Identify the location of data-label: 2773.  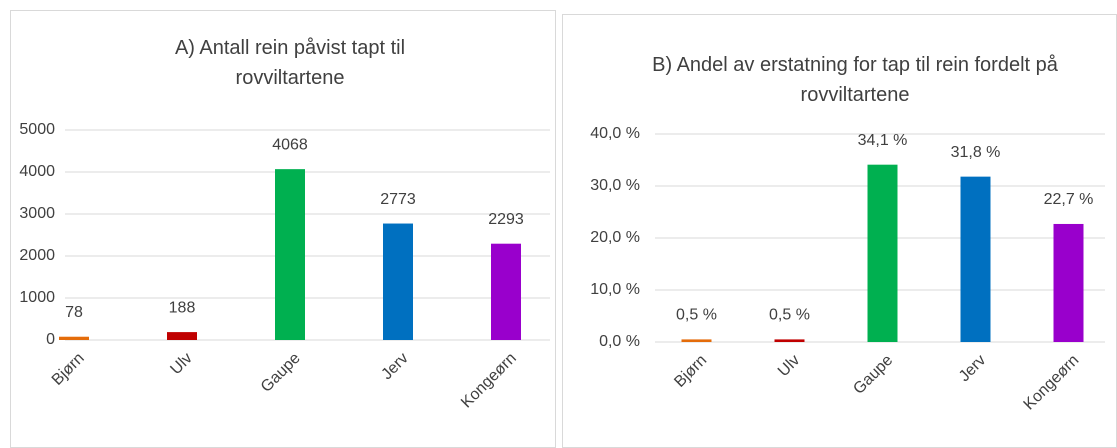
(398, 199).